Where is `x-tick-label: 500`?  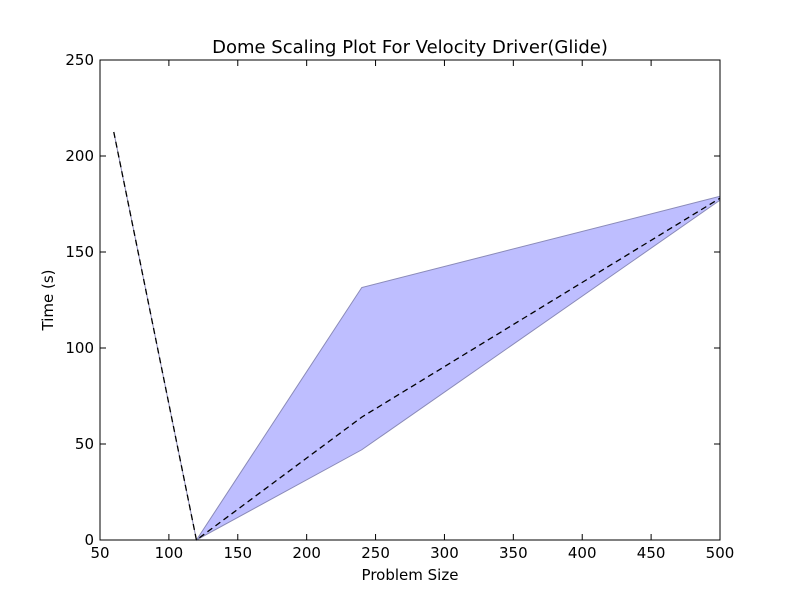 x-tick-label: 500 is located at coordinates (720, 553).